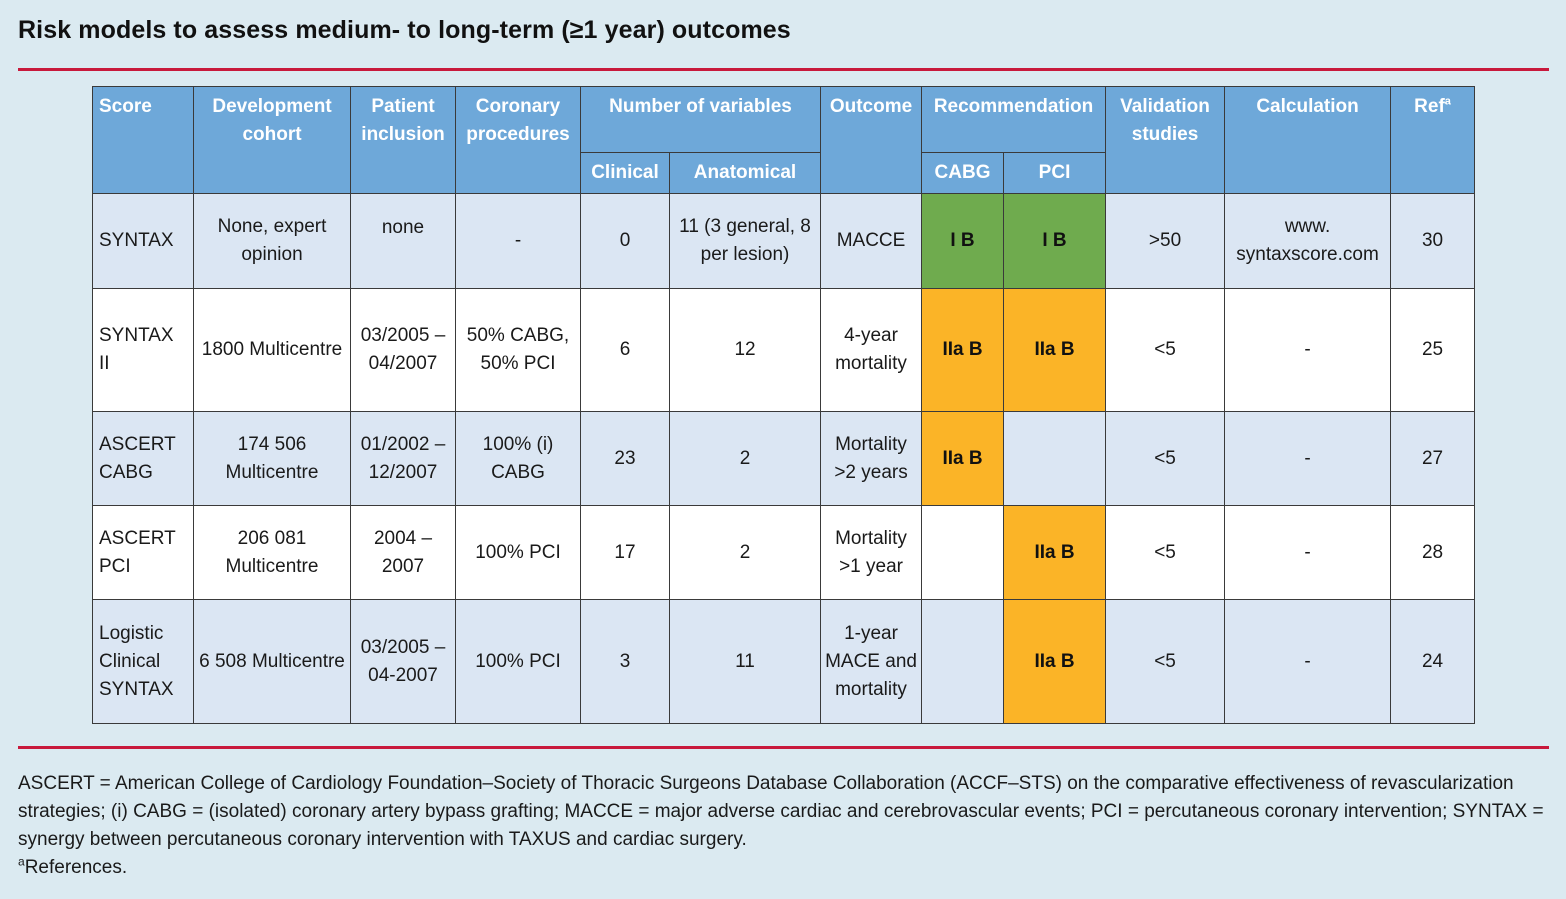  I want to click on header-outcome: Outcome, so click(871, 140).